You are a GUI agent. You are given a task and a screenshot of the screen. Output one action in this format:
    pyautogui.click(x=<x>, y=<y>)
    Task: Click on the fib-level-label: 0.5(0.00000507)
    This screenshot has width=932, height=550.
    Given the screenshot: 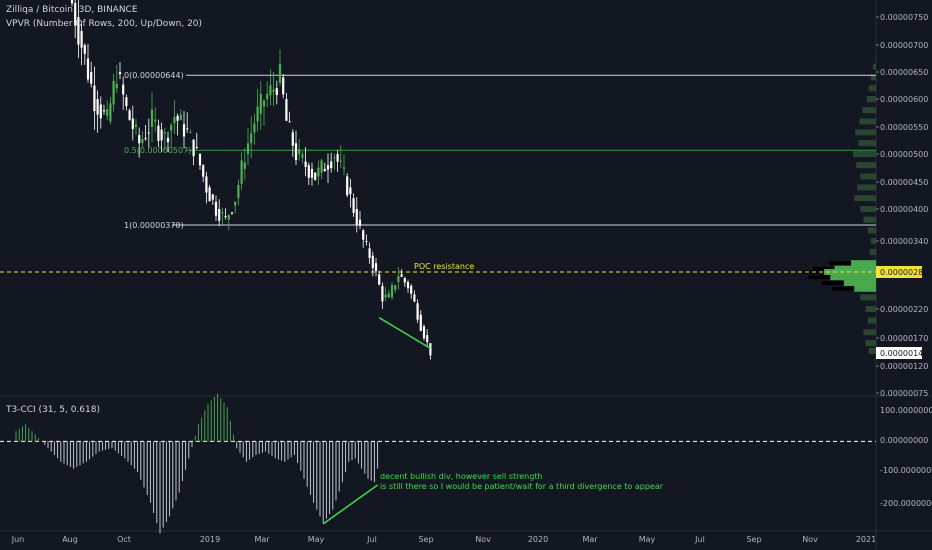 What is the action you would take?
    pyautogui.click(x=157, y=150)
    